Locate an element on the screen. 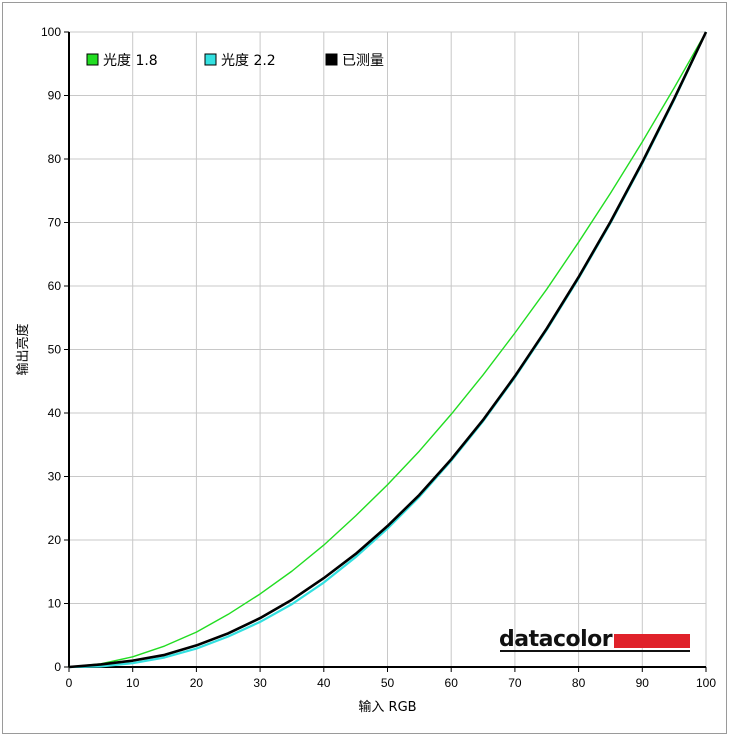  legend-entry: 光度 1.8 is located at coordinates (130, 61).